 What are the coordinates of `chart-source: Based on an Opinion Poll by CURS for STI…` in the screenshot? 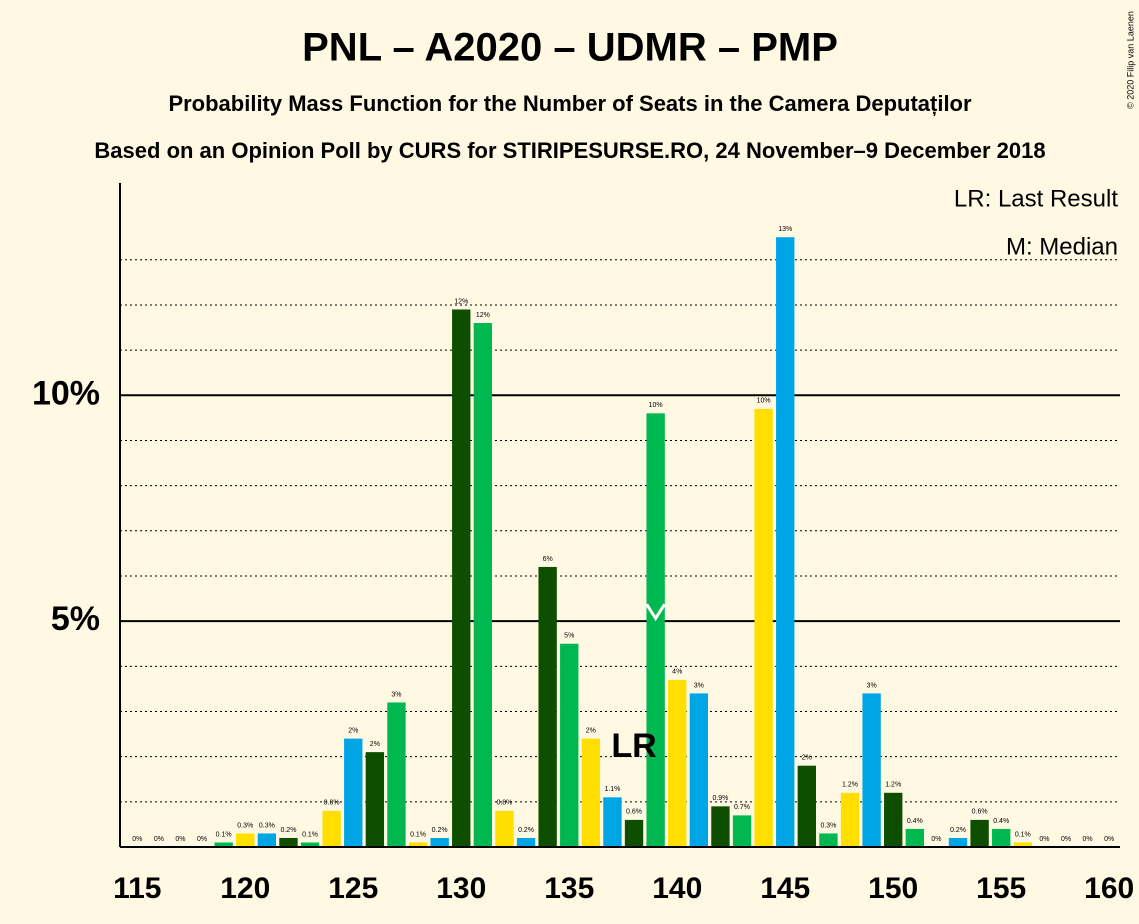 It's located at (569, 150).